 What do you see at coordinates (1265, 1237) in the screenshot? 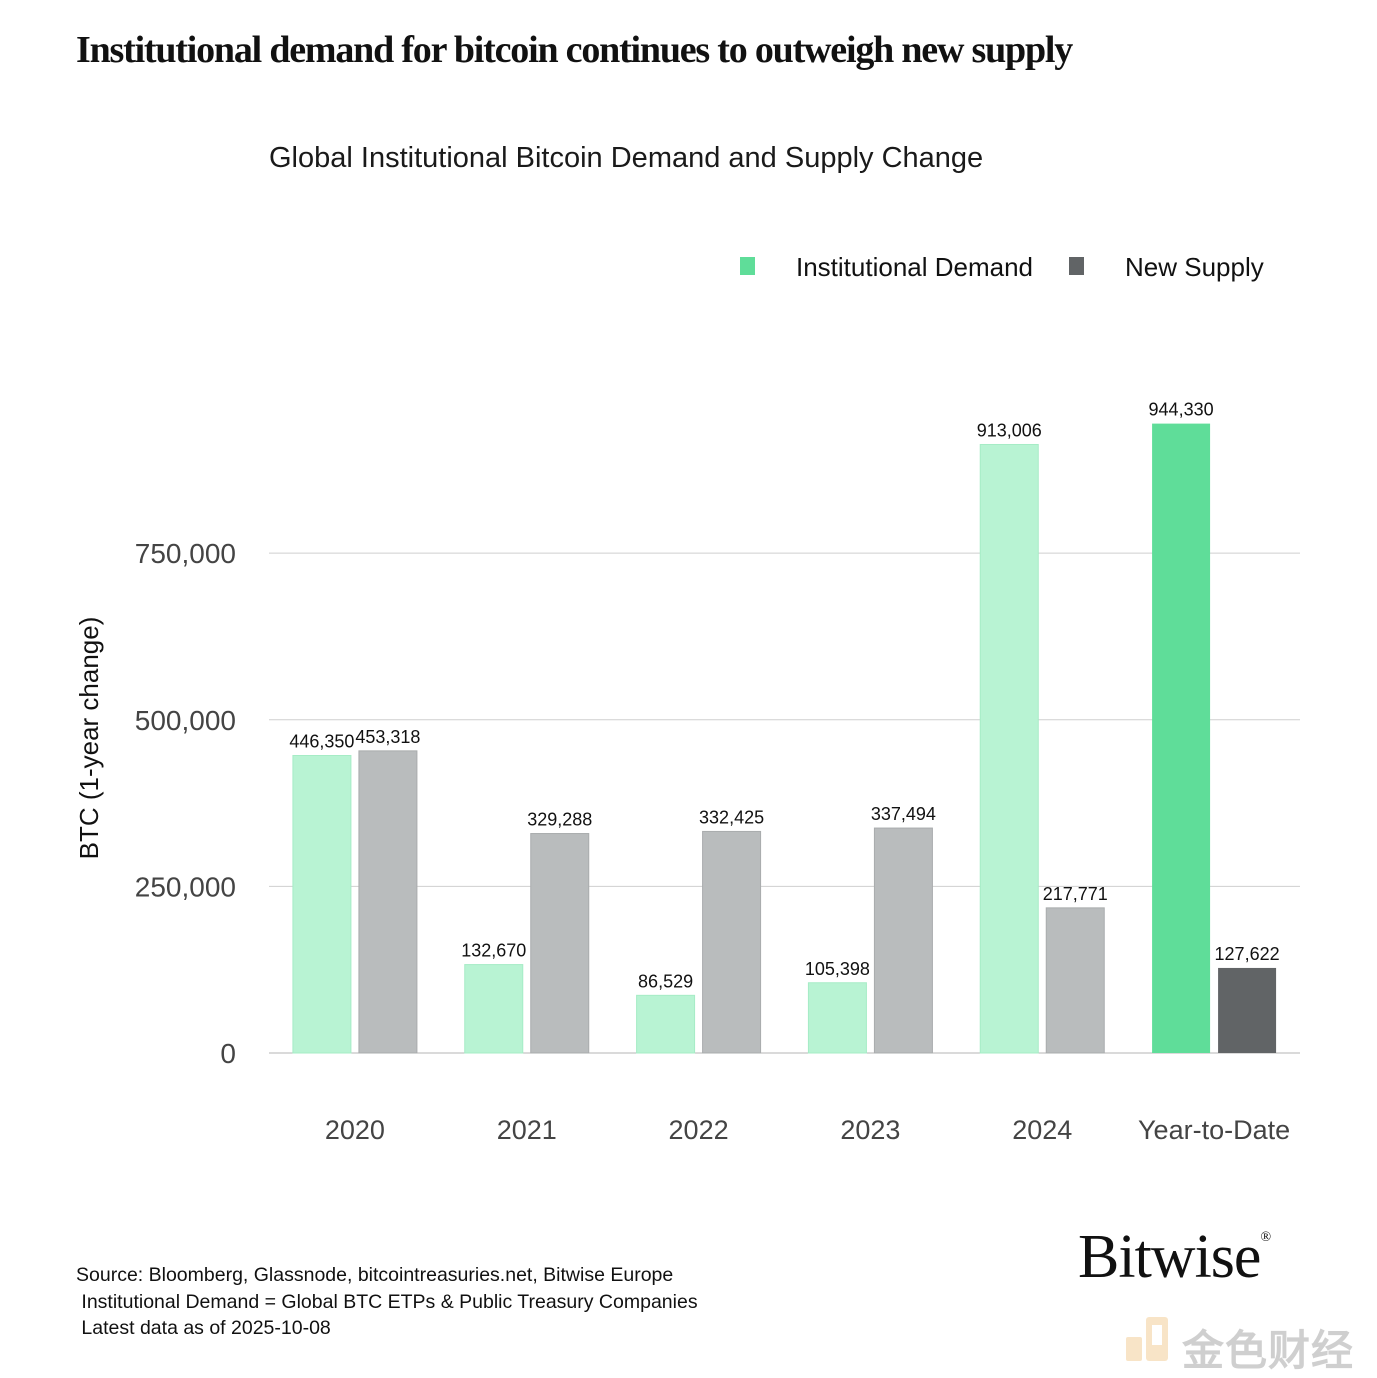
I see `registered-mark: ®` at bounding box center [1265, 1237].